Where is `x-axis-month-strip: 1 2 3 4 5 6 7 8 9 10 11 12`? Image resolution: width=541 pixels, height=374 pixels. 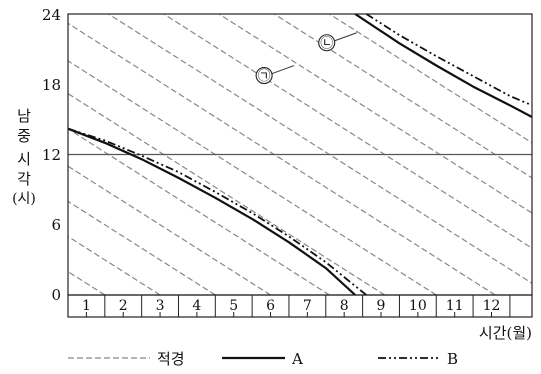
x-axis-month-strip: 1 2 3 4 5 6 7 8 9 10 11 12 is located at coordinates (300, 306).